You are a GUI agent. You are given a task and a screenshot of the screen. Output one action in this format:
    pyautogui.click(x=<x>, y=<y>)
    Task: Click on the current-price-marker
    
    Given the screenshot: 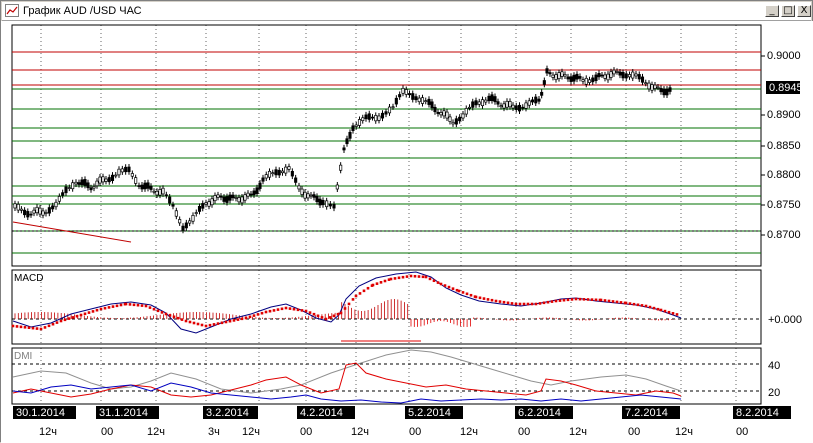 What is the action you would take?
    pyautogui.click(x=783, y=87)
    